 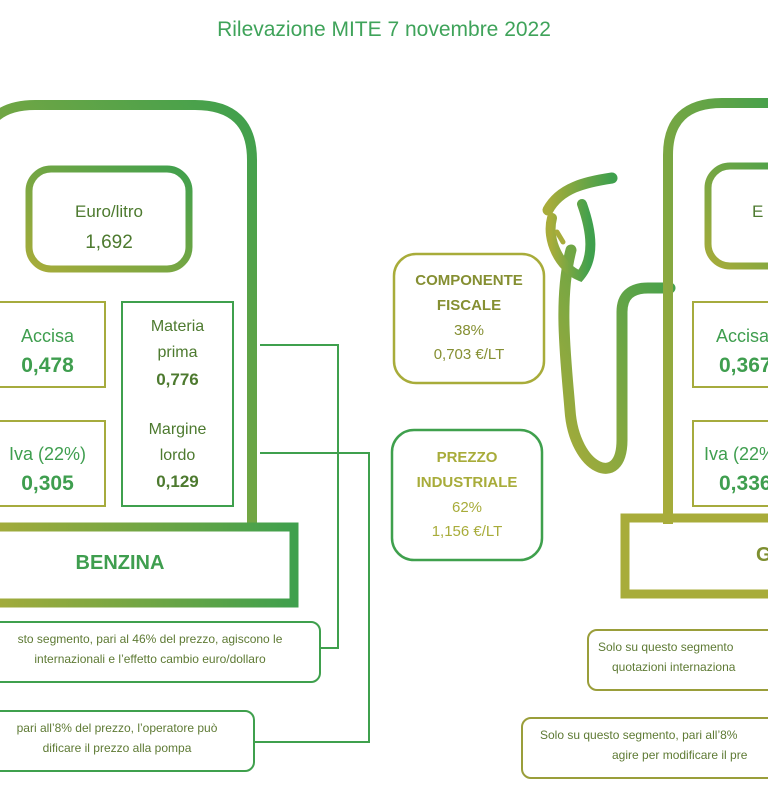 I want to click on benzina-materia-label-1: Materia, so click(x=177, y=326).